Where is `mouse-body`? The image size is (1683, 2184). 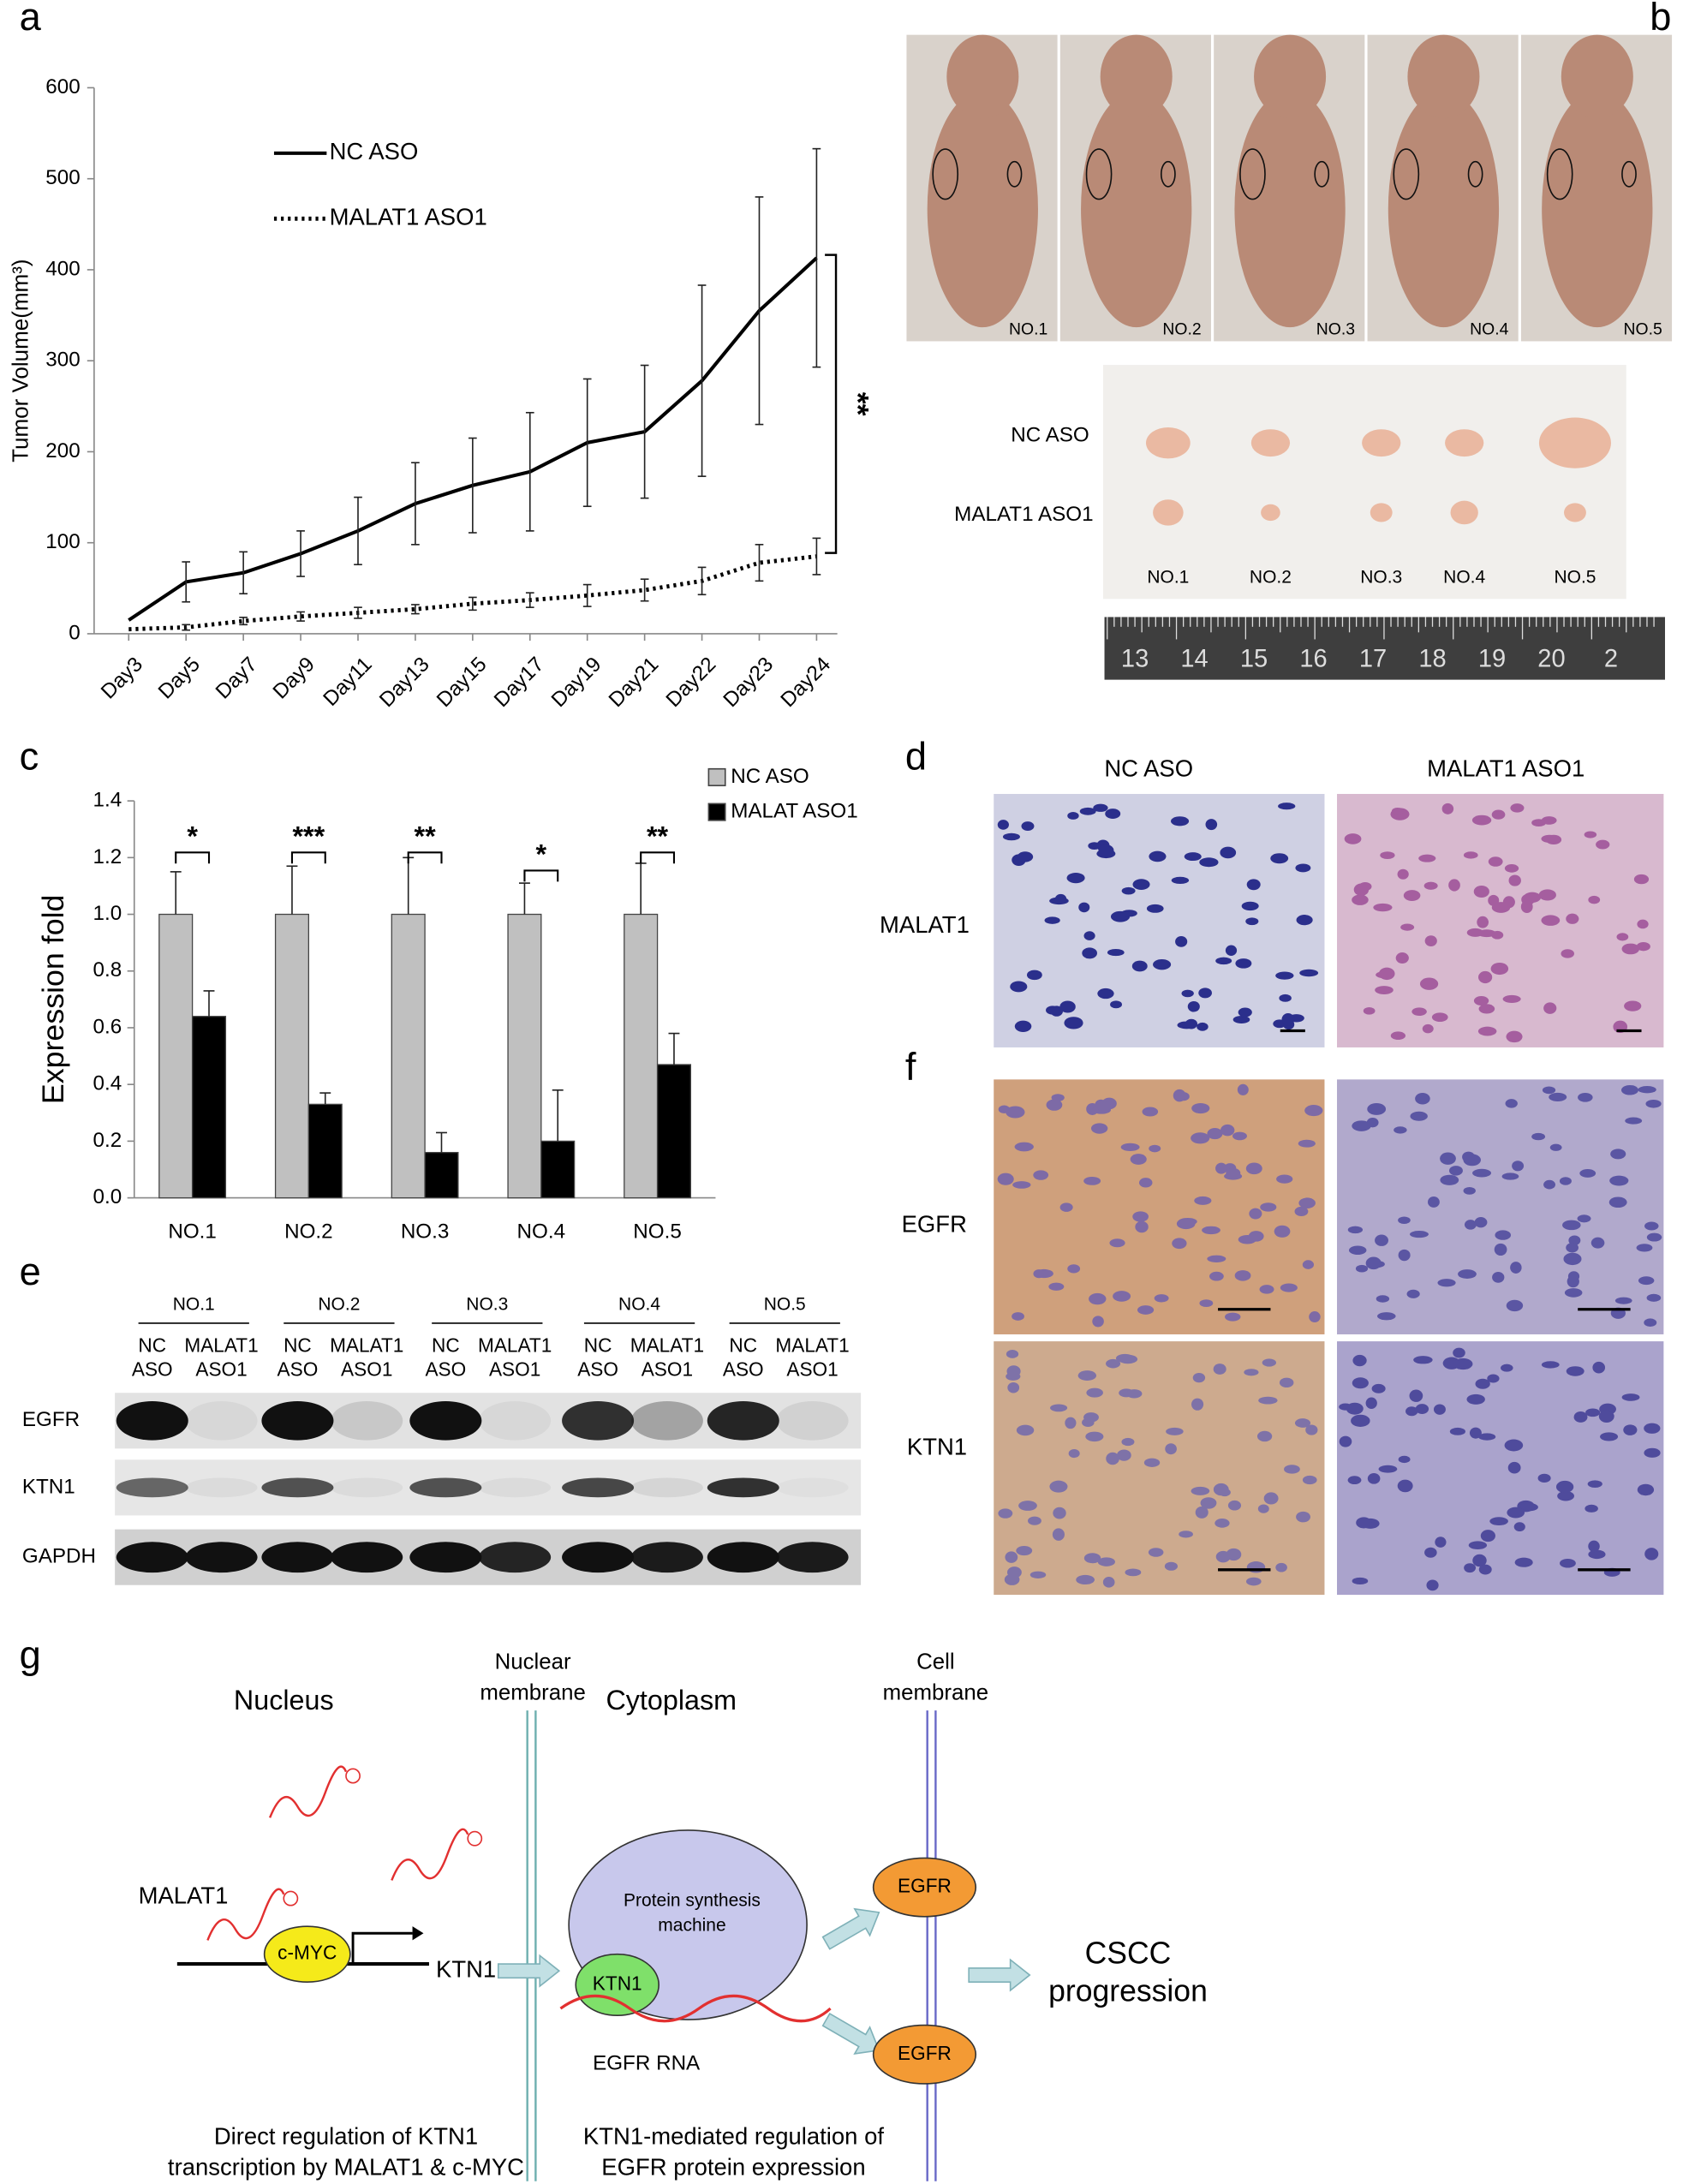 mouse-body is located at coordinates (1290, 209).